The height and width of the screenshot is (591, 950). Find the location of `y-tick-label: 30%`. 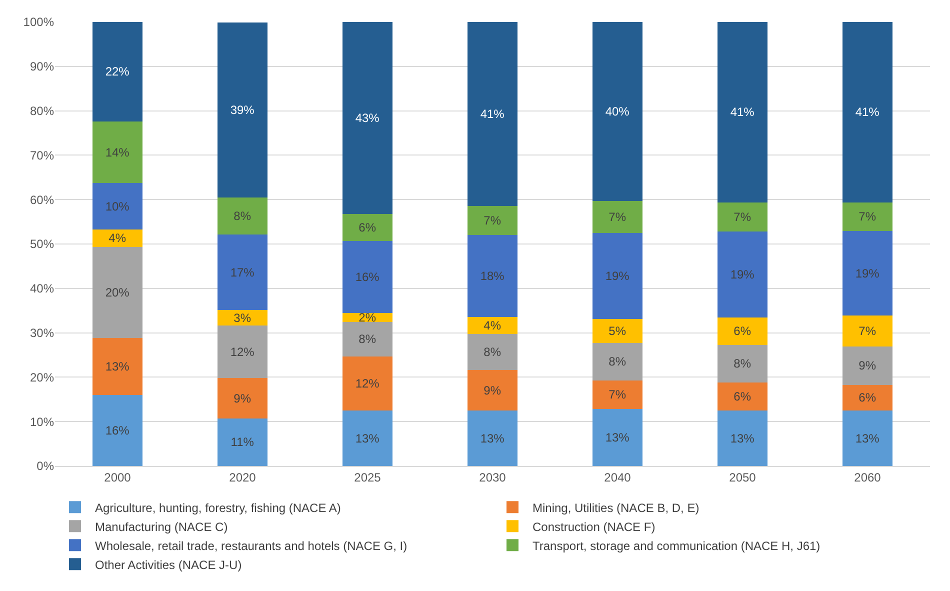

y-tick-label: 30% is located at coordinates (42, 333).